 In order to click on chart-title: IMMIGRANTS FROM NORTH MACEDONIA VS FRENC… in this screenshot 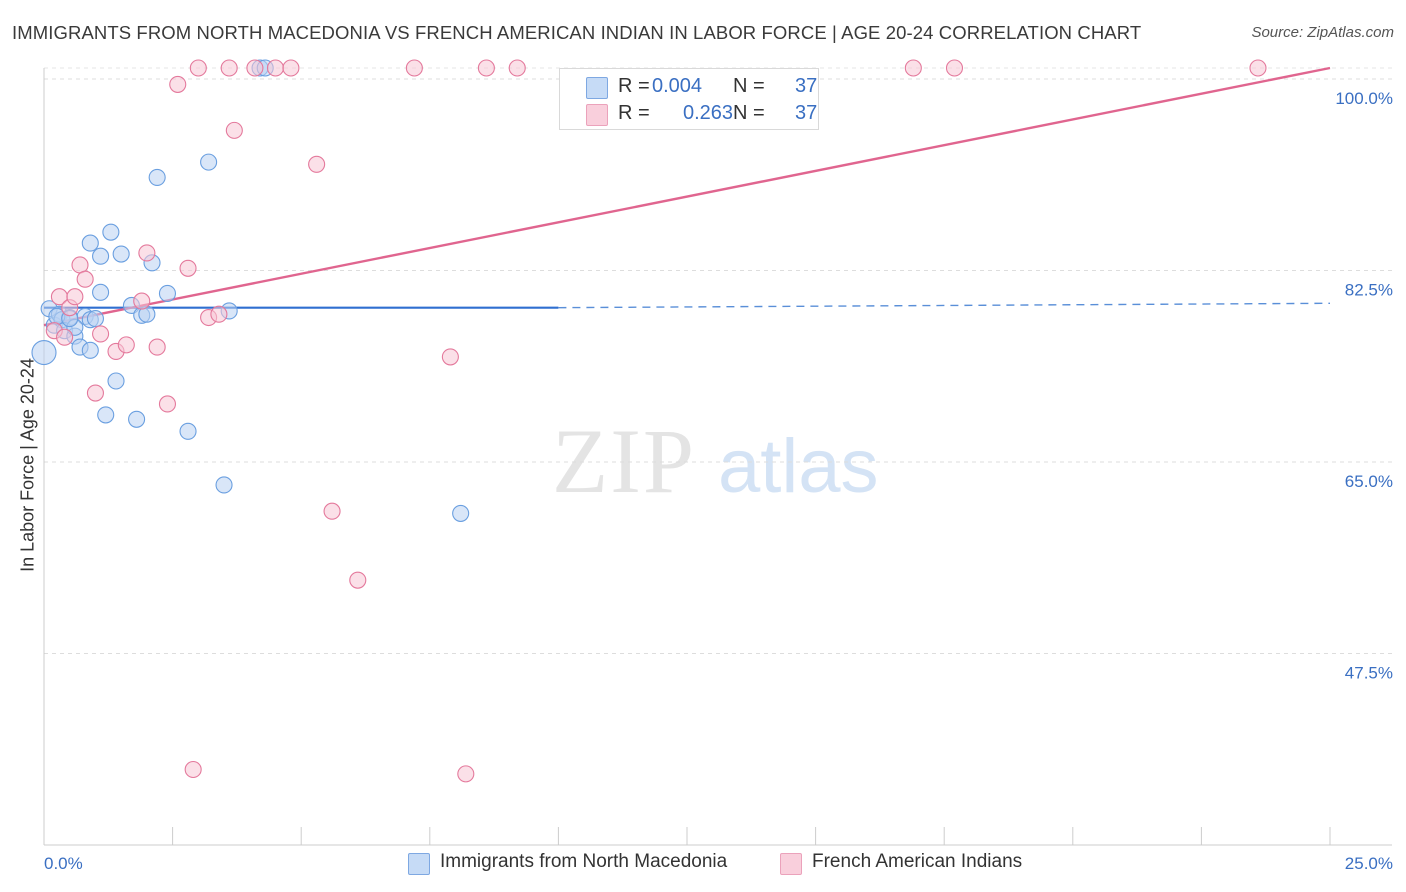, I will do `click(577, 32)`.